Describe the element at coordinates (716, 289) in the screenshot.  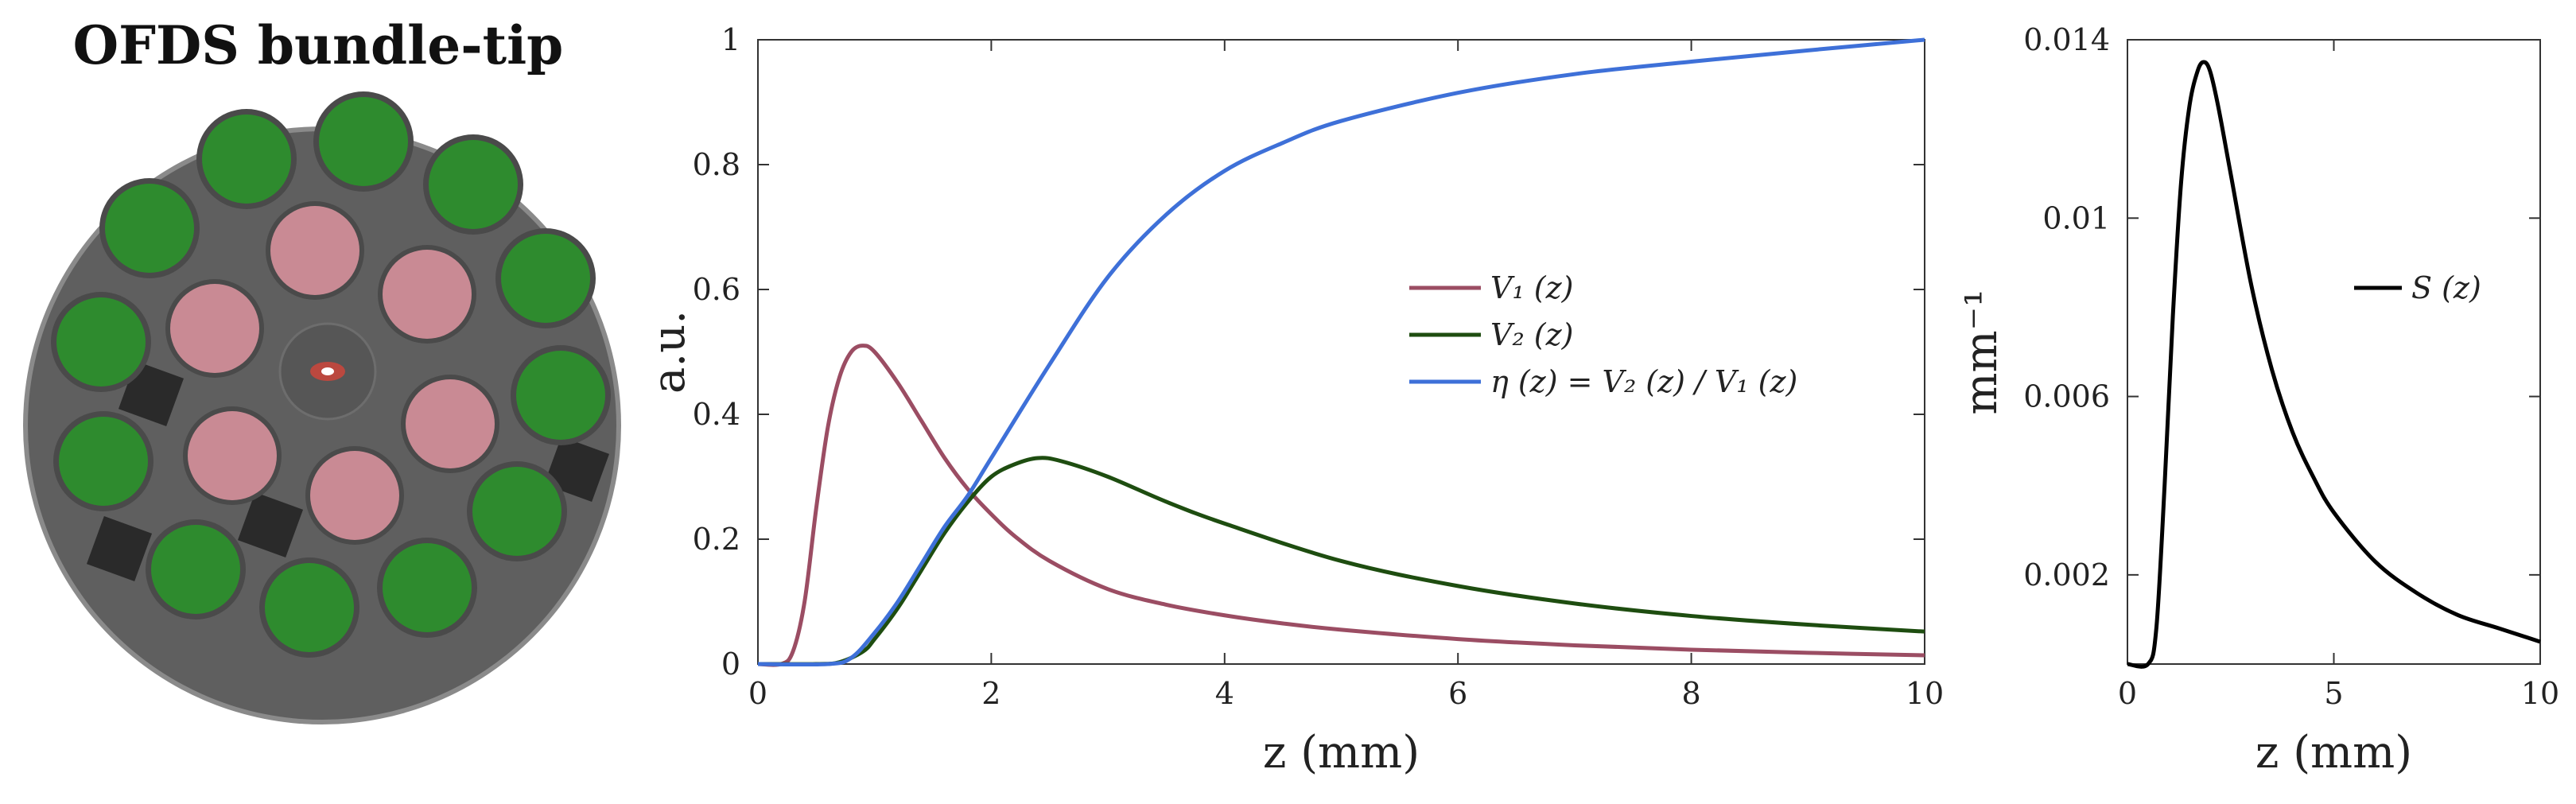
I see `y-tick-label: 0.6` at that location.